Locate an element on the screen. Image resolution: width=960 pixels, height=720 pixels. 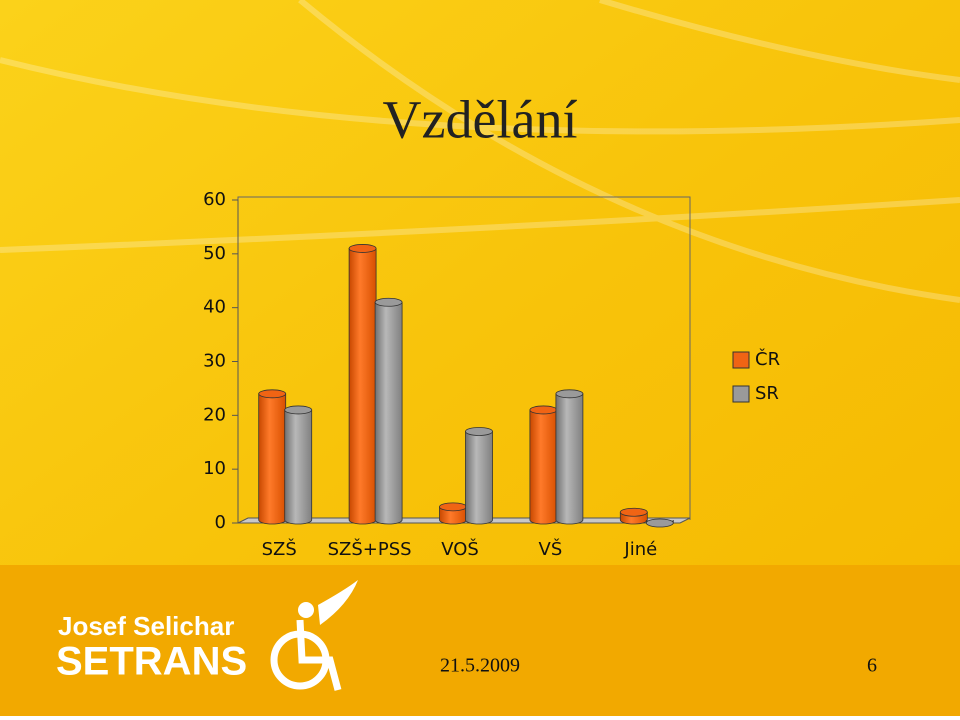
footer-date: 21.5.2009 is located at coordinates (480, 666).